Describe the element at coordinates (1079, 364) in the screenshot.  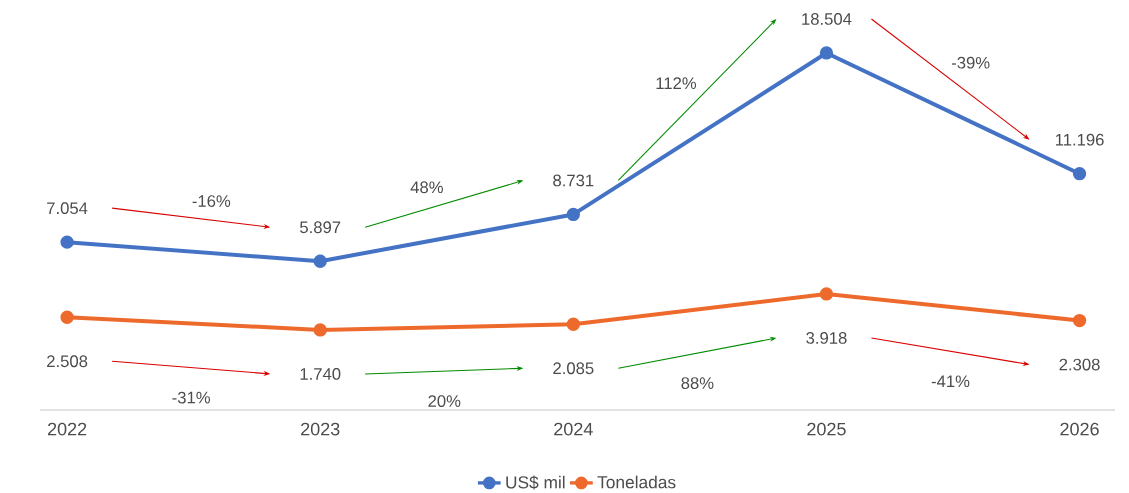
I see `data-label: 2.308` at that location.